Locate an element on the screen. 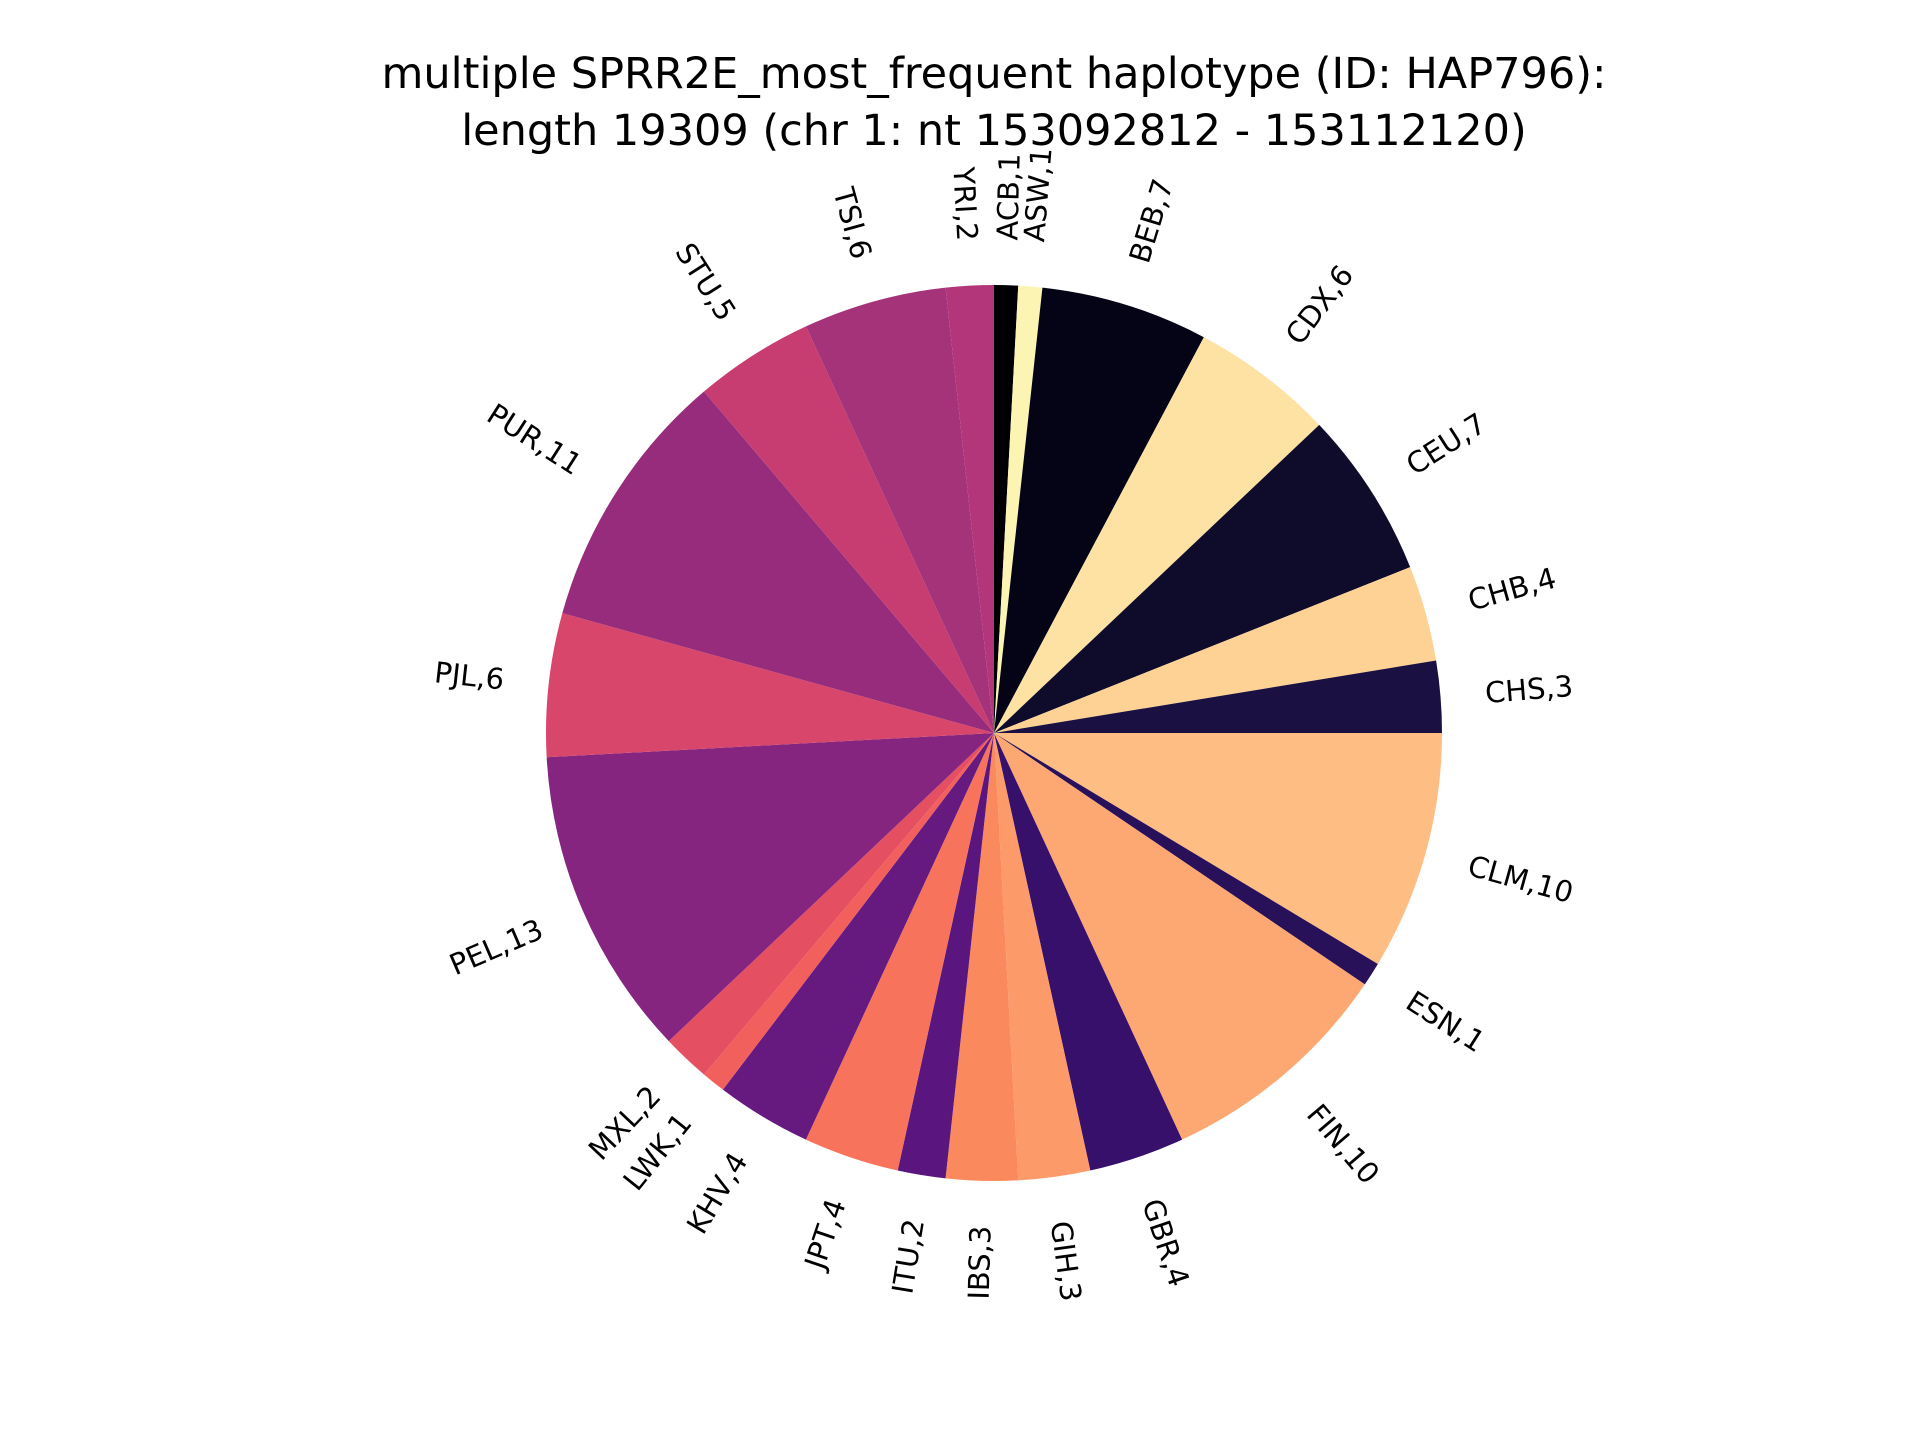 This screenshot has width=1920, height=1440. pie-slice-tsi is located at coordinates (899, 510).